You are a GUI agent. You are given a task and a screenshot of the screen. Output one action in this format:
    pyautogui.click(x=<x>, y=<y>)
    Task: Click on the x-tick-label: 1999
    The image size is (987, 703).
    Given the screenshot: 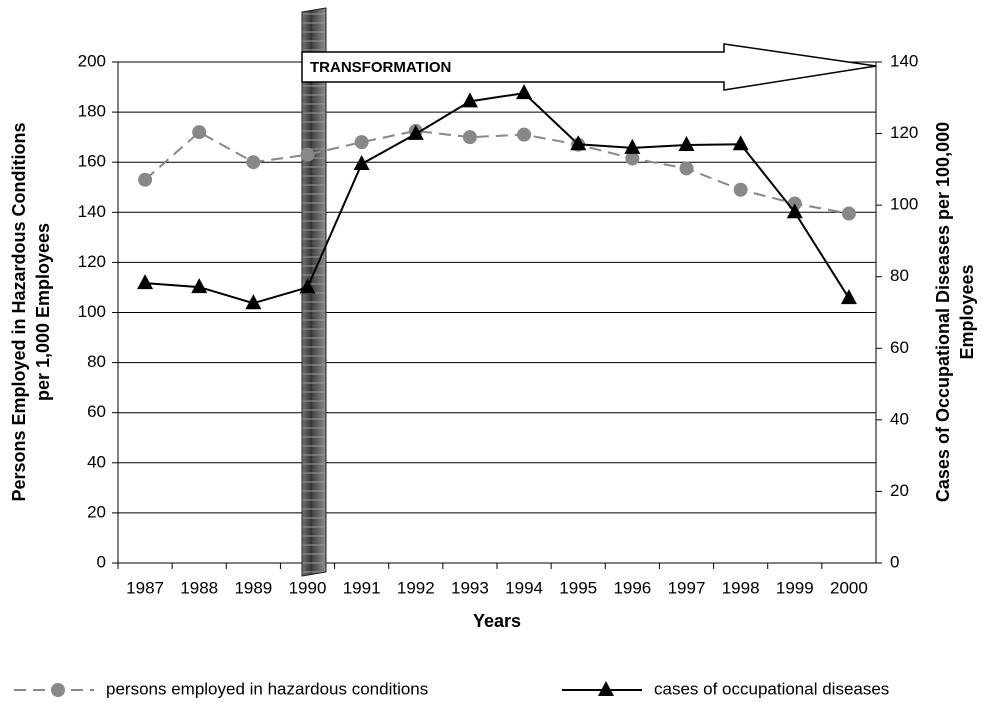 What is the action you would take?
    pyautogui.click(x=795, y=587)
    